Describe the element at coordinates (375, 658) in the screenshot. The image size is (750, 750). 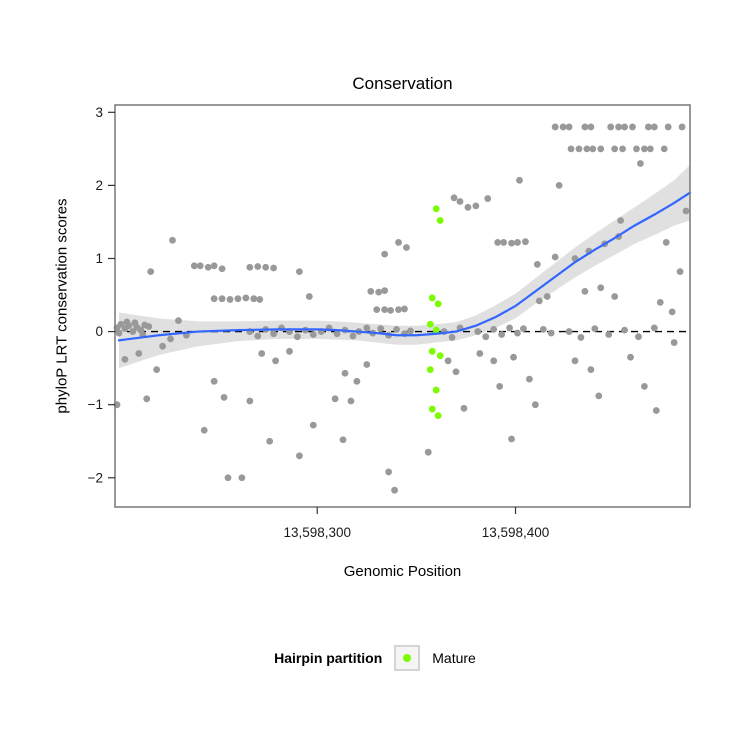
I see `legend: Hairpin partition Mature` at that location.